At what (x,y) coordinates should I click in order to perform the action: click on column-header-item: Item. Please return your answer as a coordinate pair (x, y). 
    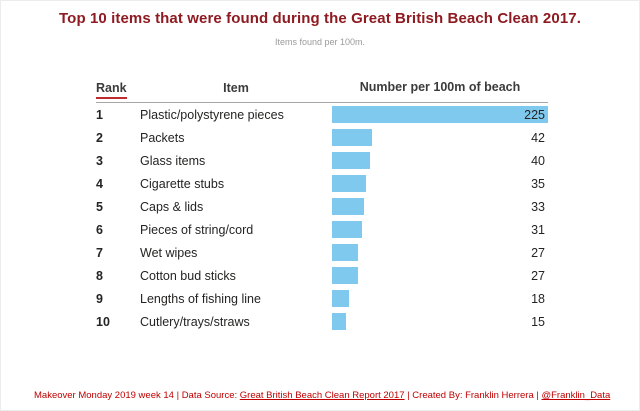
    Looking at the image, I should click on (236, 88).